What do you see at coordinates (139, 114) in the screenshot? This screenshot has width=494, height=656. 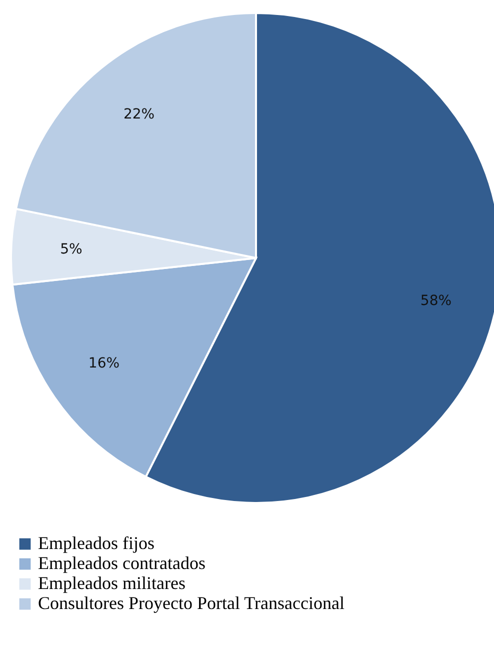 I see `data-label: 22%` at bounding box center [139, 114].